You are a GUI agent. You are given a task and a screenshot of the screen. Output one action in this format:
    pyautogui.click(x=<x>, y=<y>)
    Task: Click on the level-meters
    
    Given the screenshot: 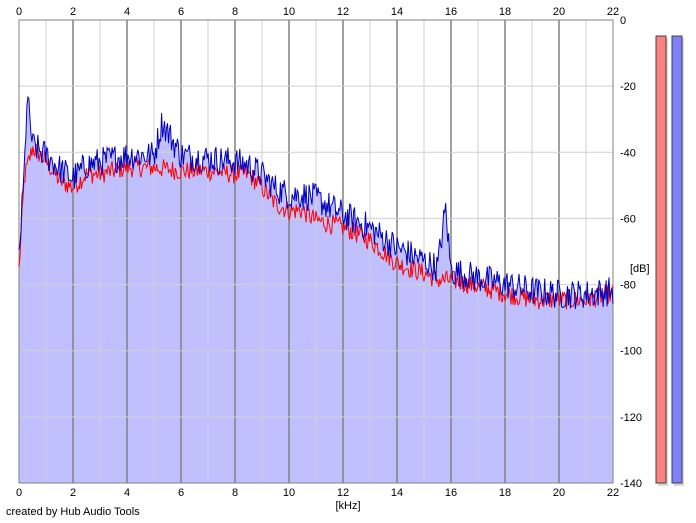 What is the action you would take?
    pyautogui.click(x=669, y=260)
    